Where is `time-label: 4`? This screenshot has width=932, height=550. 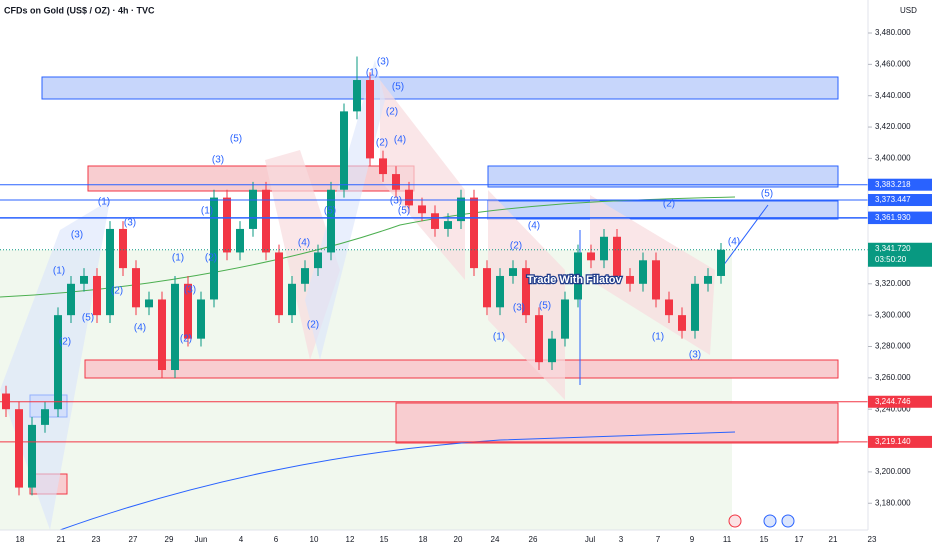
time-label: 4 is located at coordinates (241, 539).